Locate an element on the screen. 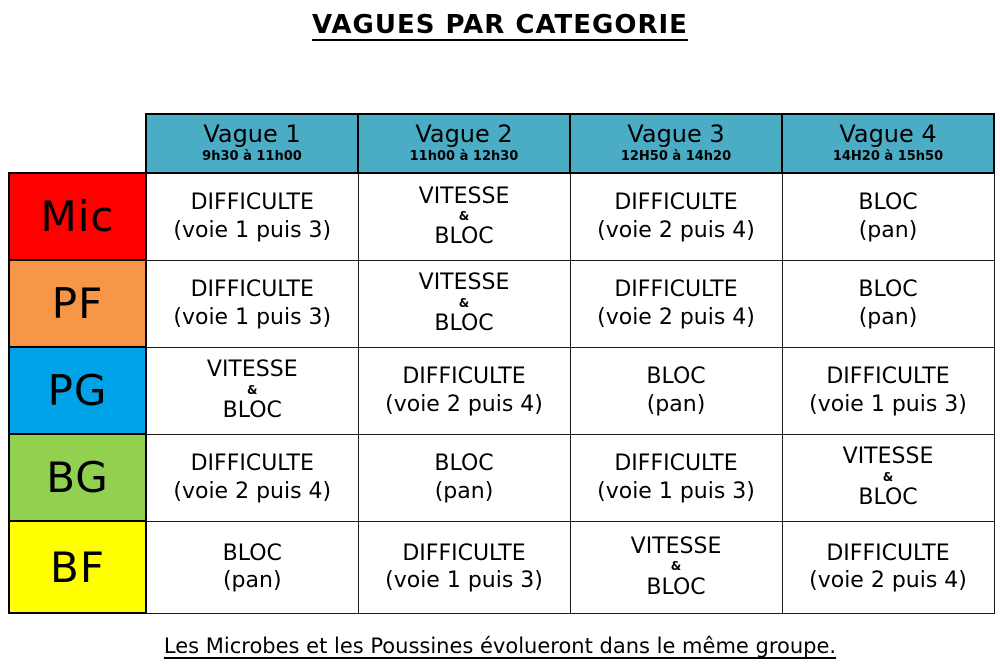 The height and width of the screenshot is (669, 1000). wave-label: Vague 3 is located at coordinates (676, 134).